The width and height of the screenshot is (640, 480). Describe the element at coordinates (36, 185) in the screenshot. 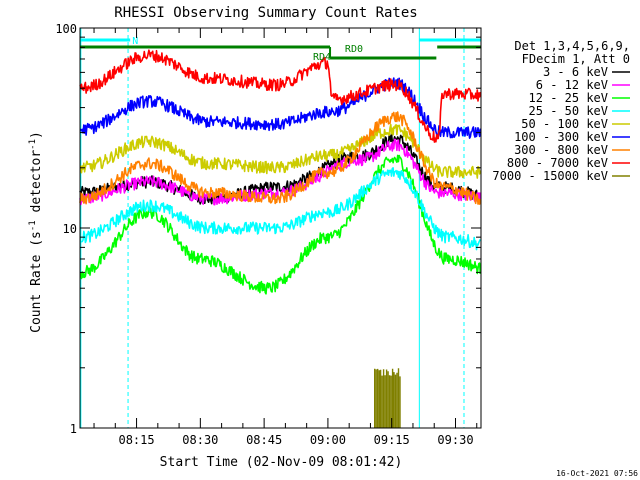

I see `y-axis-label-detector: detector` at that location.